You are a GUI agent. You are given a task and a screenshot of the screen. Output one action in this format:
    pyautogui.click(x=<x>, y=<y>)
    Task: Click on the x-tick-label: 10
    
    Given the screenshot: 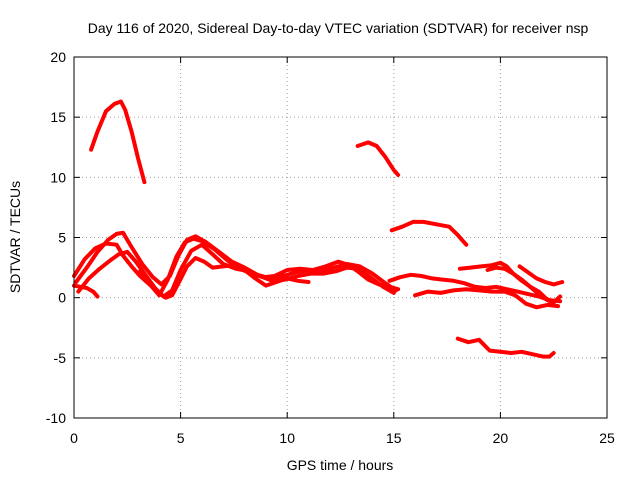 What is the action you would take?
    pyautogui.click(x=287, y=438)
    